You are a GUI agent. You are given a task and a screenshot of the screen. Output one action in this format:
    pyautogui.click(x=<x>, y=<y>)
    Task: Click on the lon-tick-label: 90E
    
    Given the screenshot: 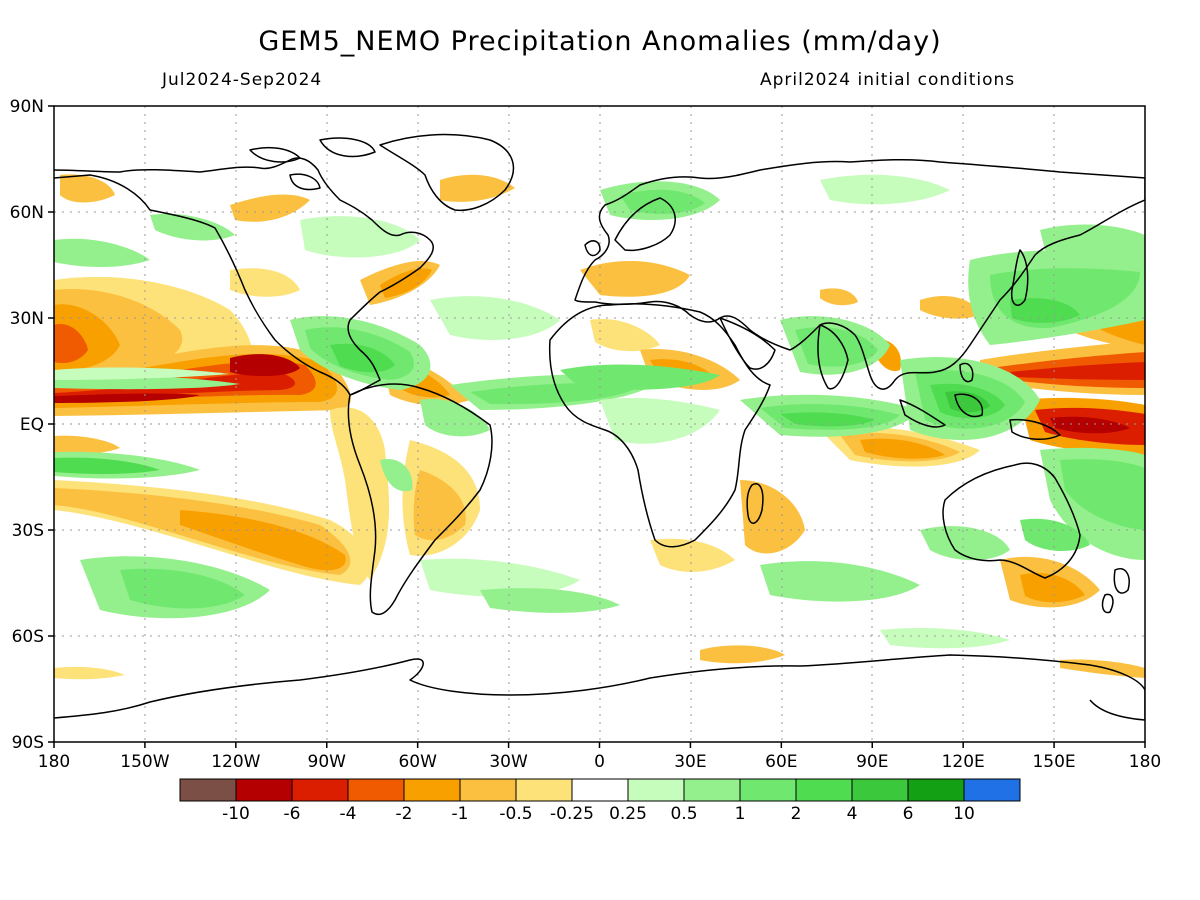 What is the action you would take?
    pyautogui.click(x=872, y=762)
    